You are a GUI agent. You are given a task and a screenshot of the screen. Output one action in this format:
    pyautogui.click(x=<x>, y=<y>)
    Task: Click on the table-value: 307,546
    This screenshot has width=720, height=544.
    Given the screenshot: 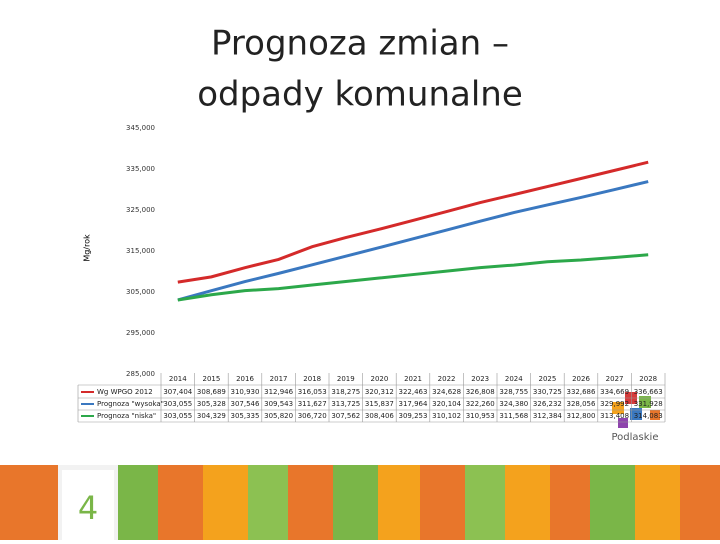 What is the action you would take?
    pyautogui.click(x=245, y=404)
    